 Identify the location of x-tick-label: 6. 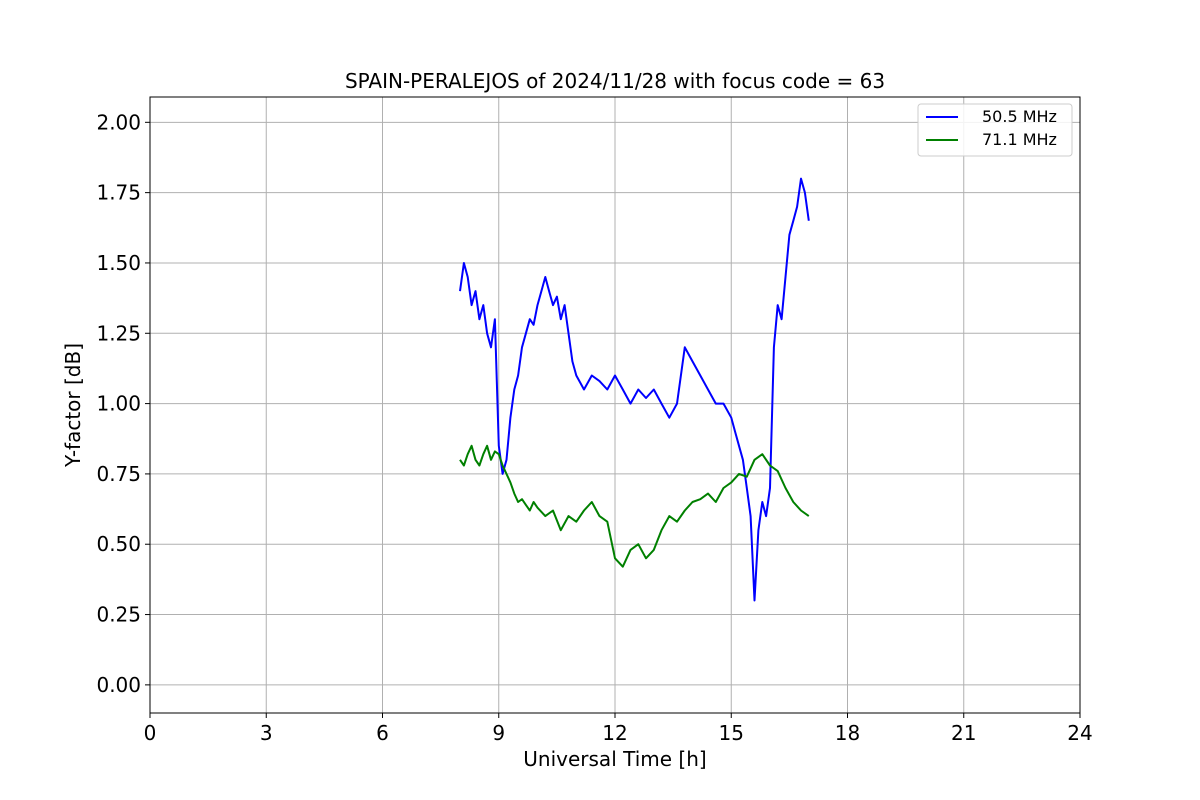
(382, 733).